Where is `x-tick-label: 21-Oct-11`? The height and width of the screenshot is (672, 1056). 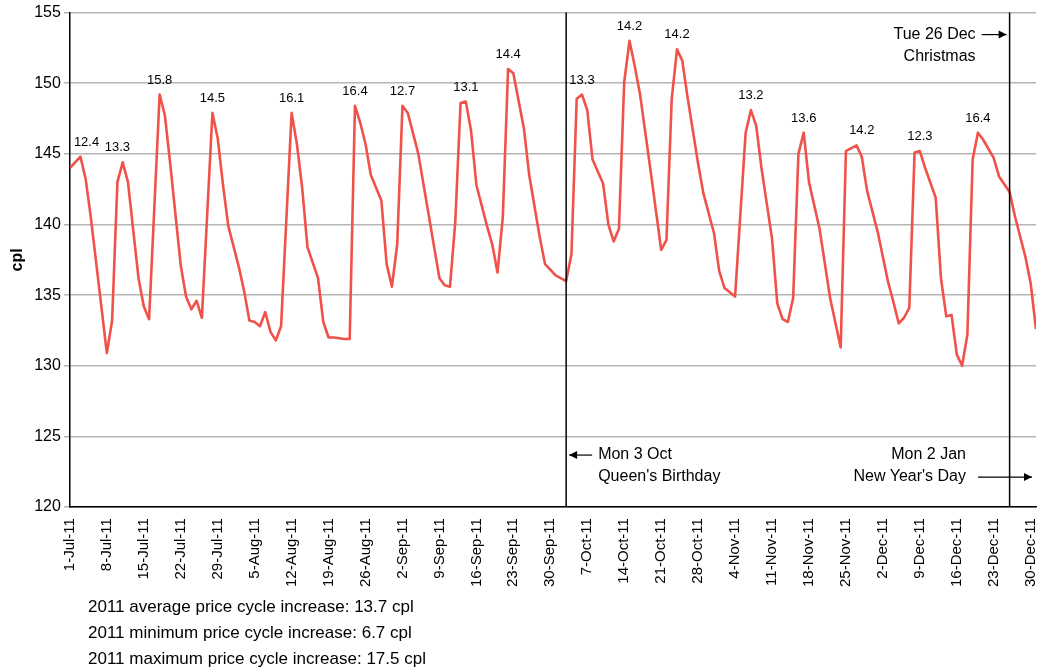 x-tick-label: 21-Oct-11 is located at coordinates (660, 551).